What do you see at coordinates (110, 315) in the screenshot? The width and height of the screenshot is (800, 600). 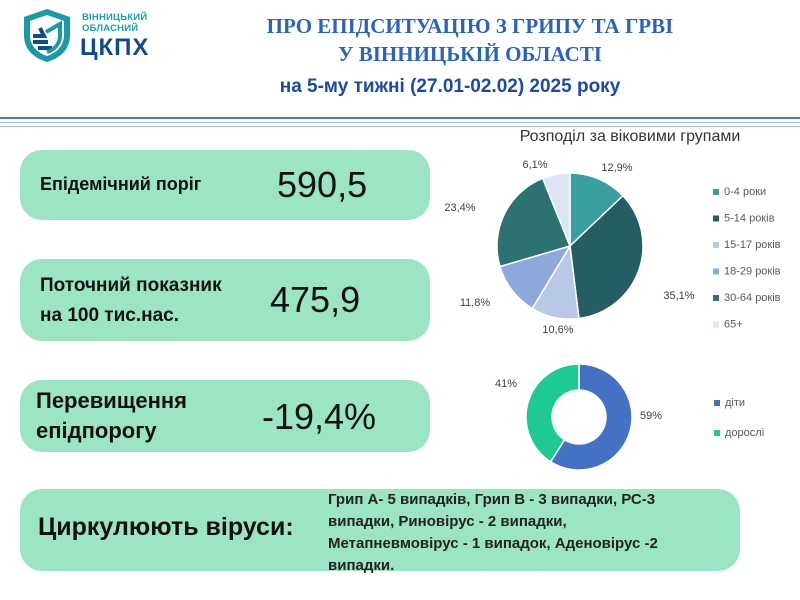 I see `current-rate-label-line2: на 100 тис.нас.` at bounding box center [110, 315].